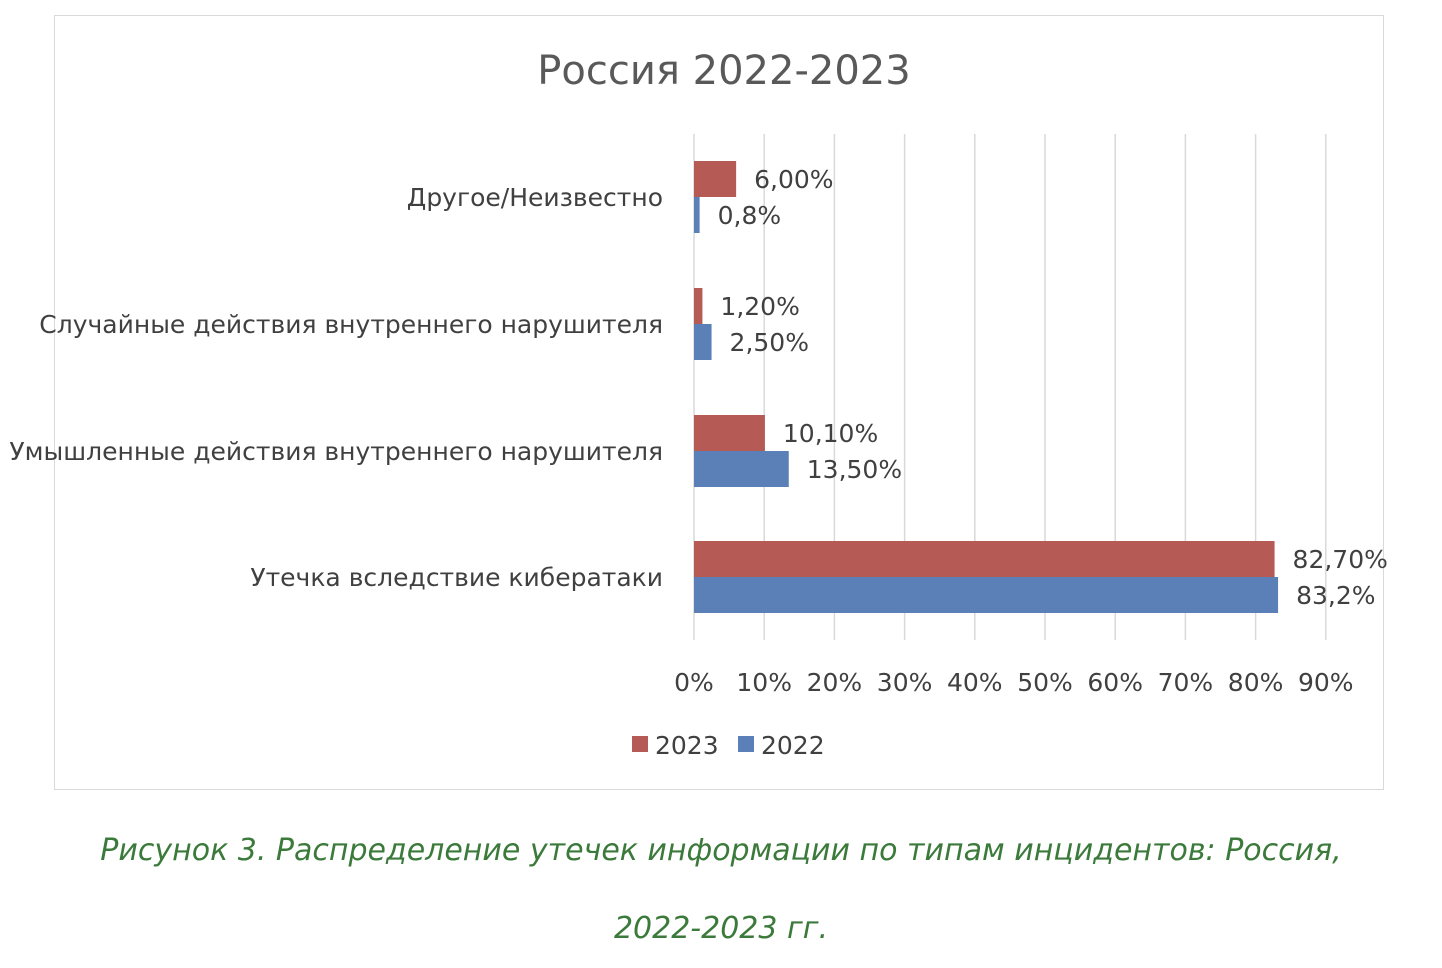 The width and height of the screenshot is (1442, 968). Describe the element at coordinates (640, 744) in the screenshot. I see `legend-swatch-2023` at that location.